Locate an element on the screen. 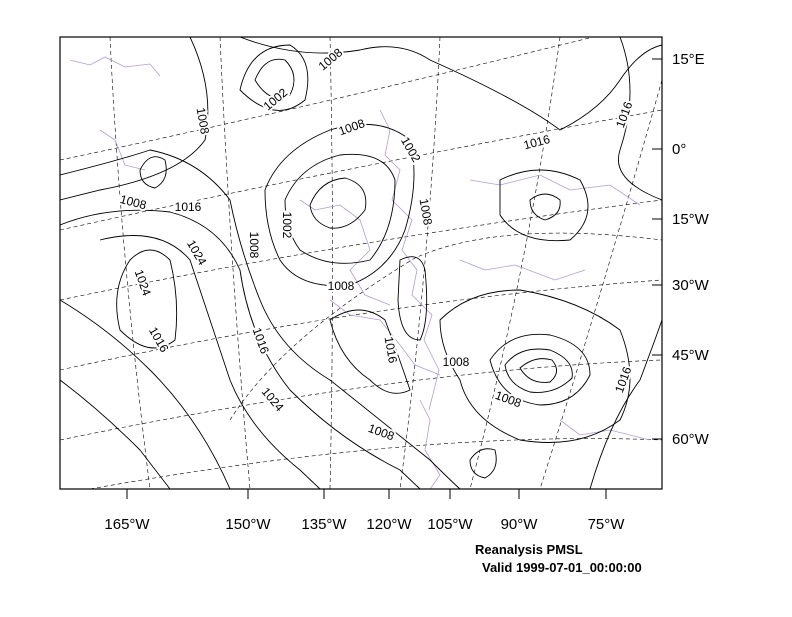 The width and height of the screenshot is (792, 617). x-tick-label: 135°W is located at coordinates (324, 524).